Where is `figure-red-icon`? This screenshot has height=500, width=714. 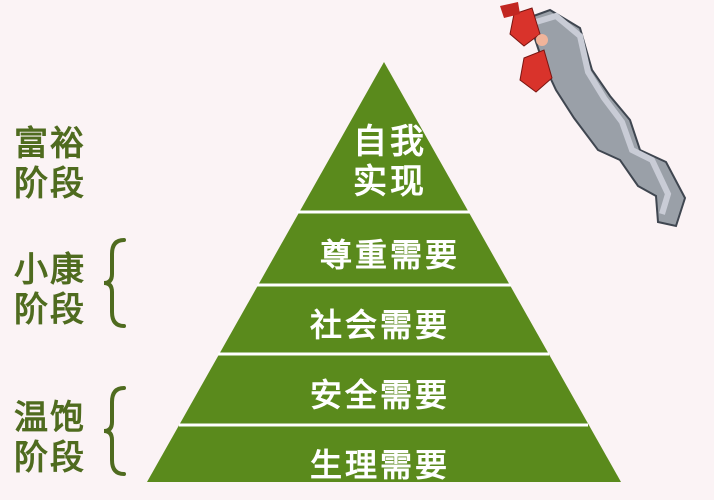 figure-red-icon is located at coordinates (525, 27).